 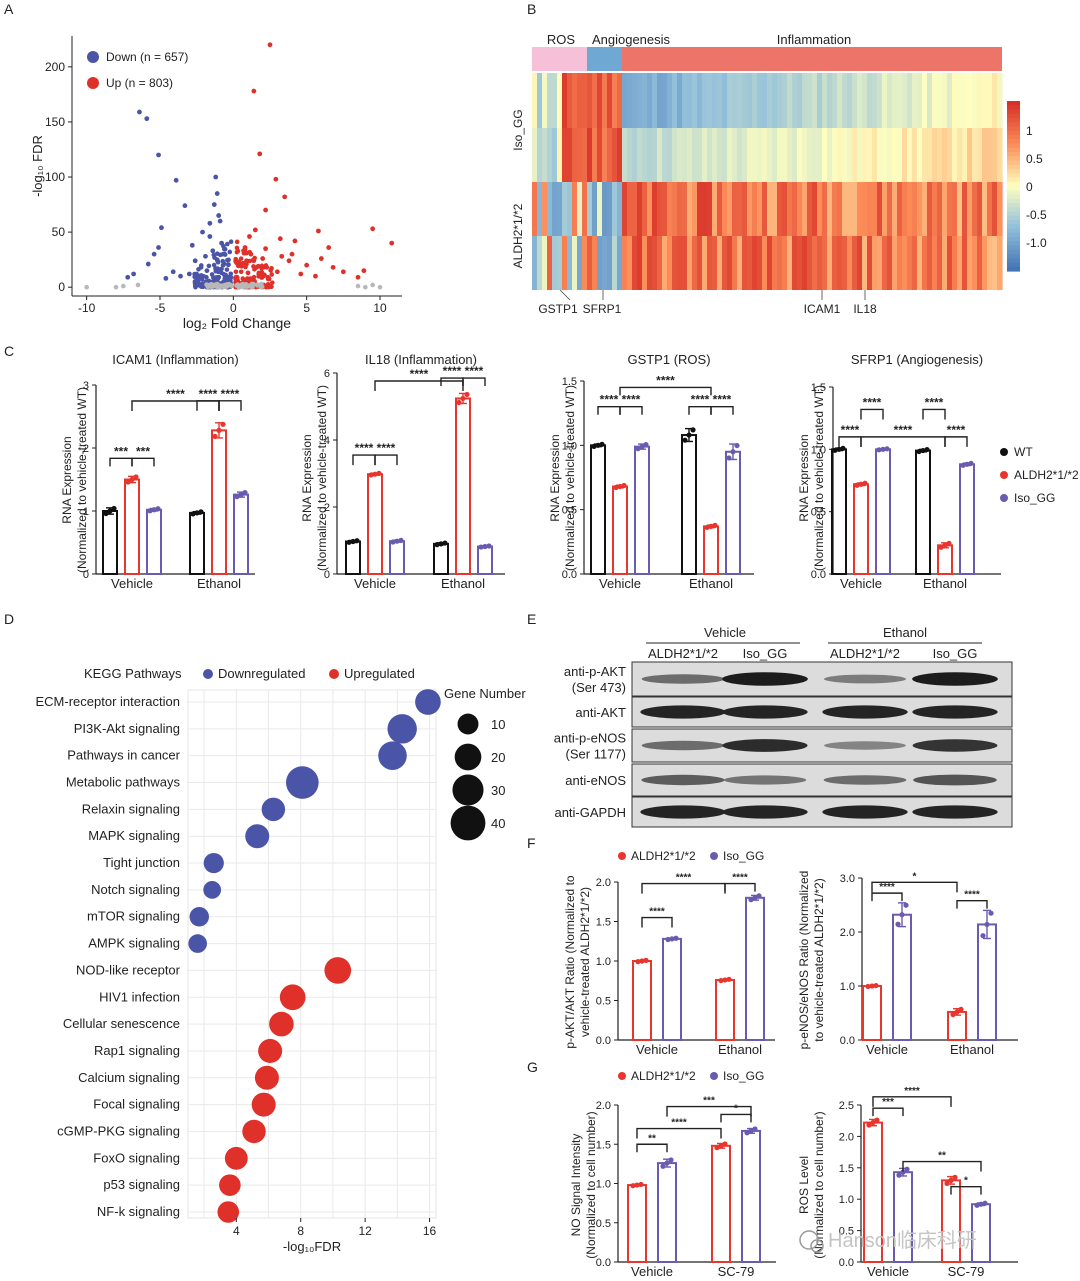 I want to click on y-axis-label: vehicle-treated ALDH2*1/*2), so click(x=585, y=962).